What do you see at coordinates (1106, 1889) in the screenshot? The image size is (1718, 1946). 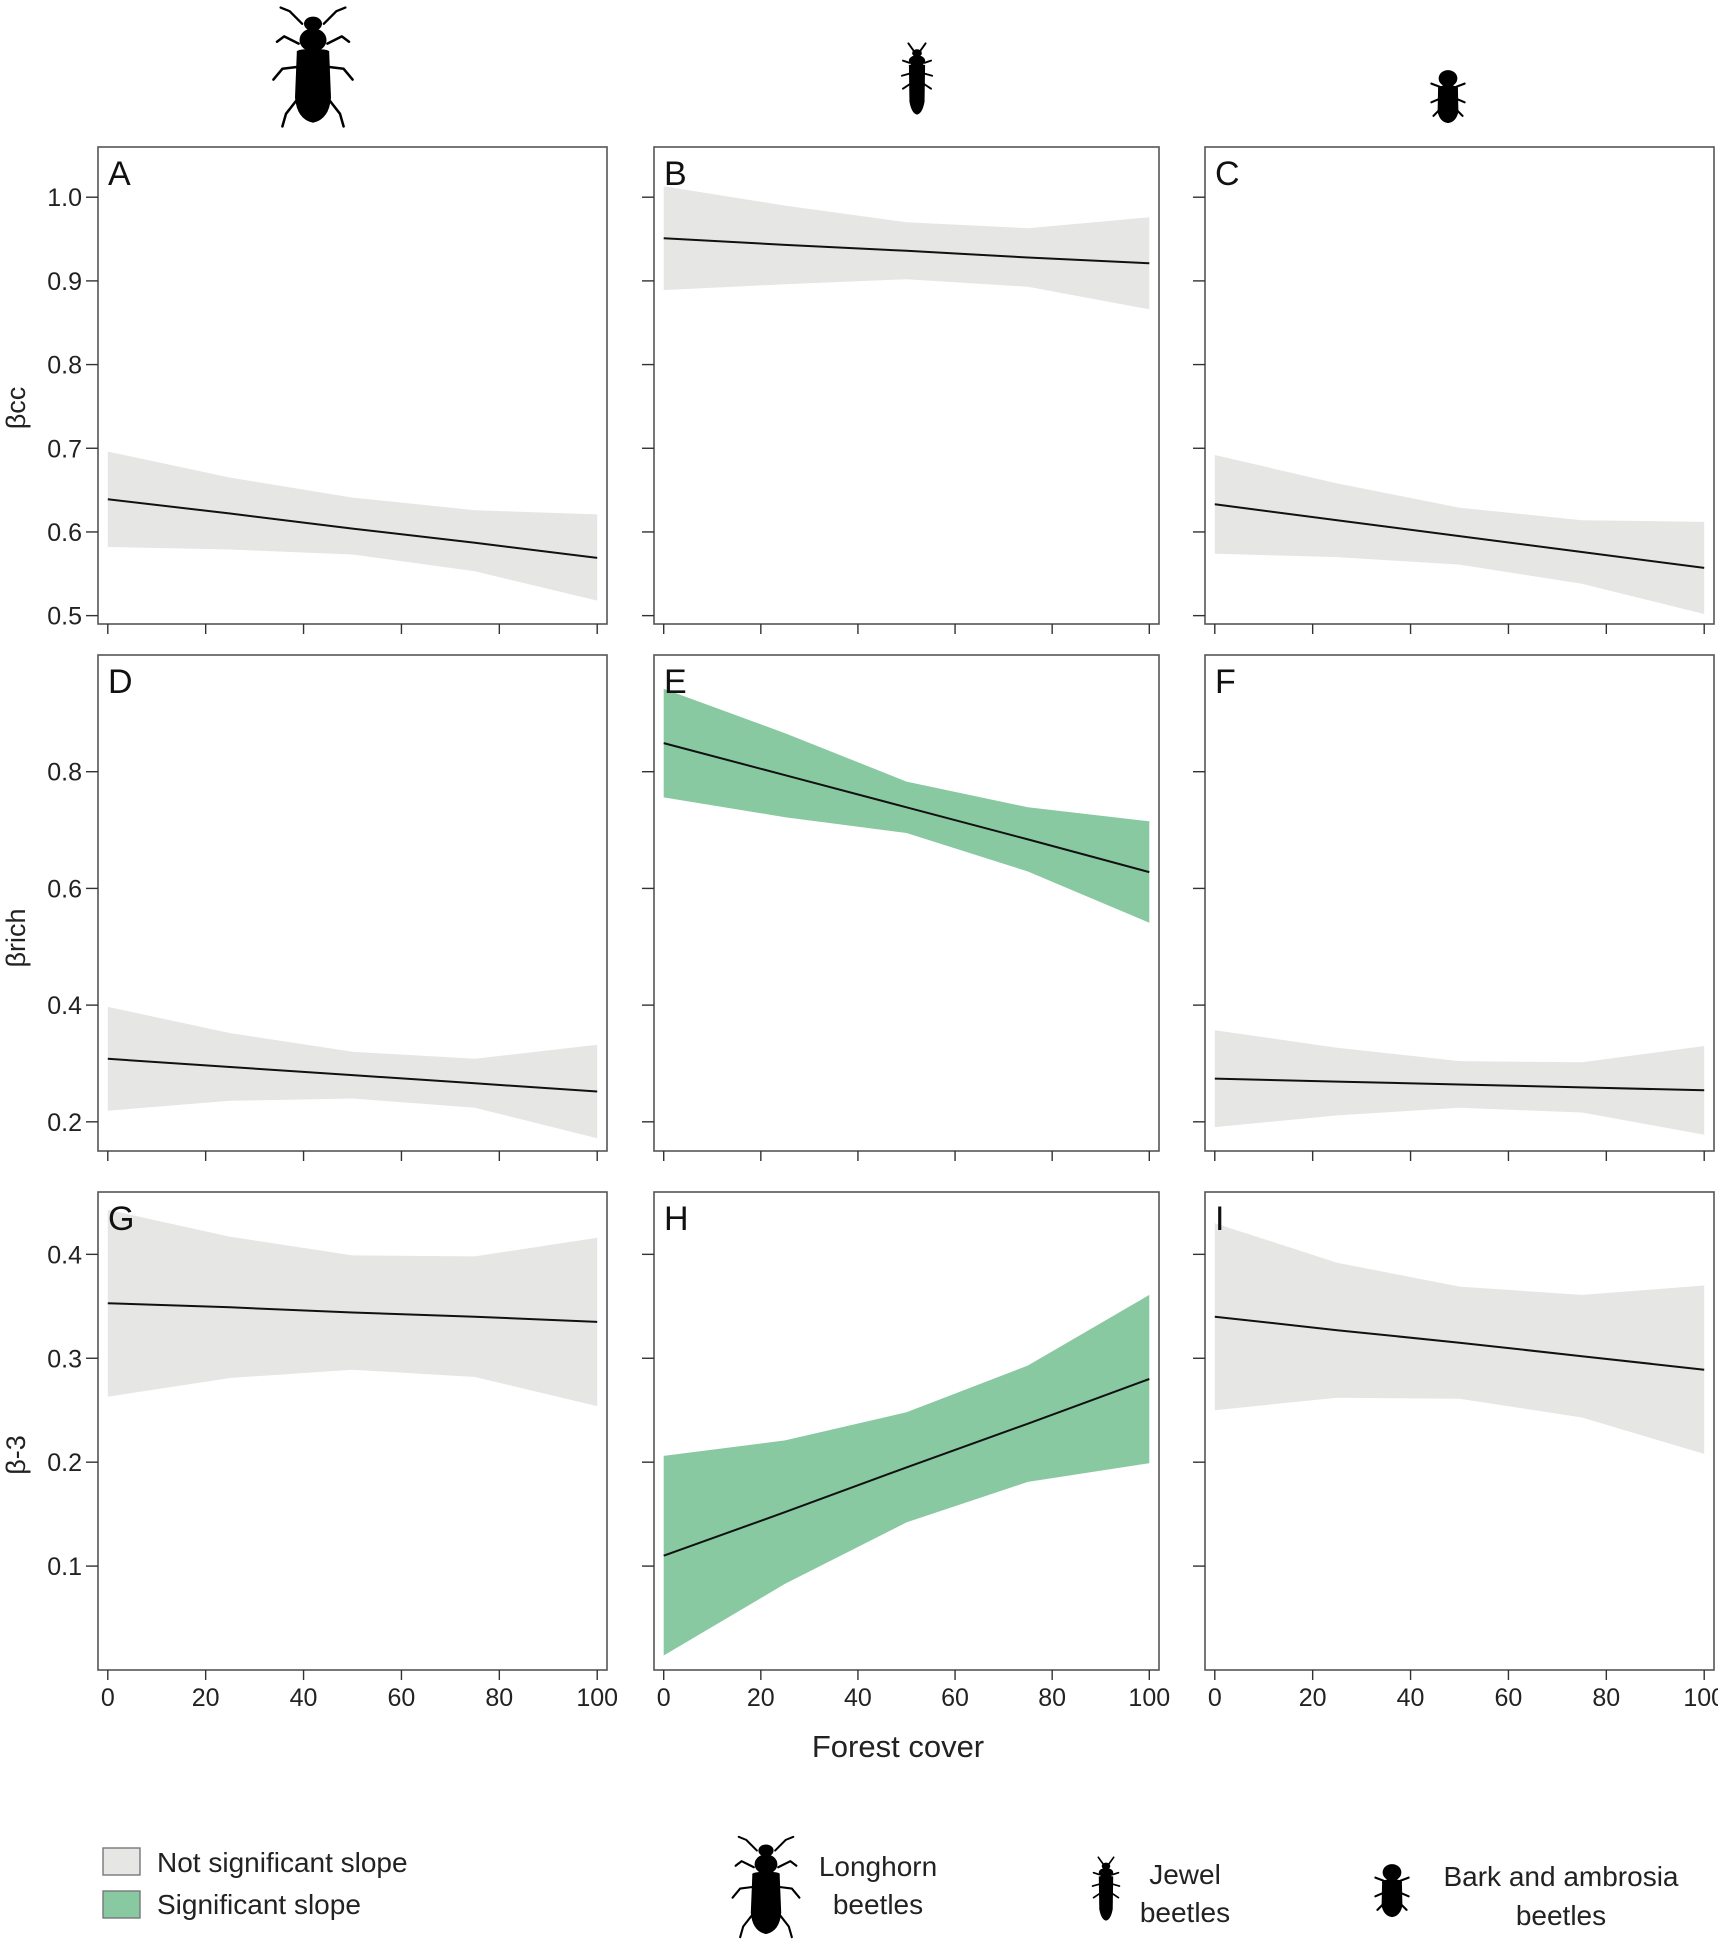 I see `legend-jewel-beetle-icon` at bounding box center [1106, 1889].